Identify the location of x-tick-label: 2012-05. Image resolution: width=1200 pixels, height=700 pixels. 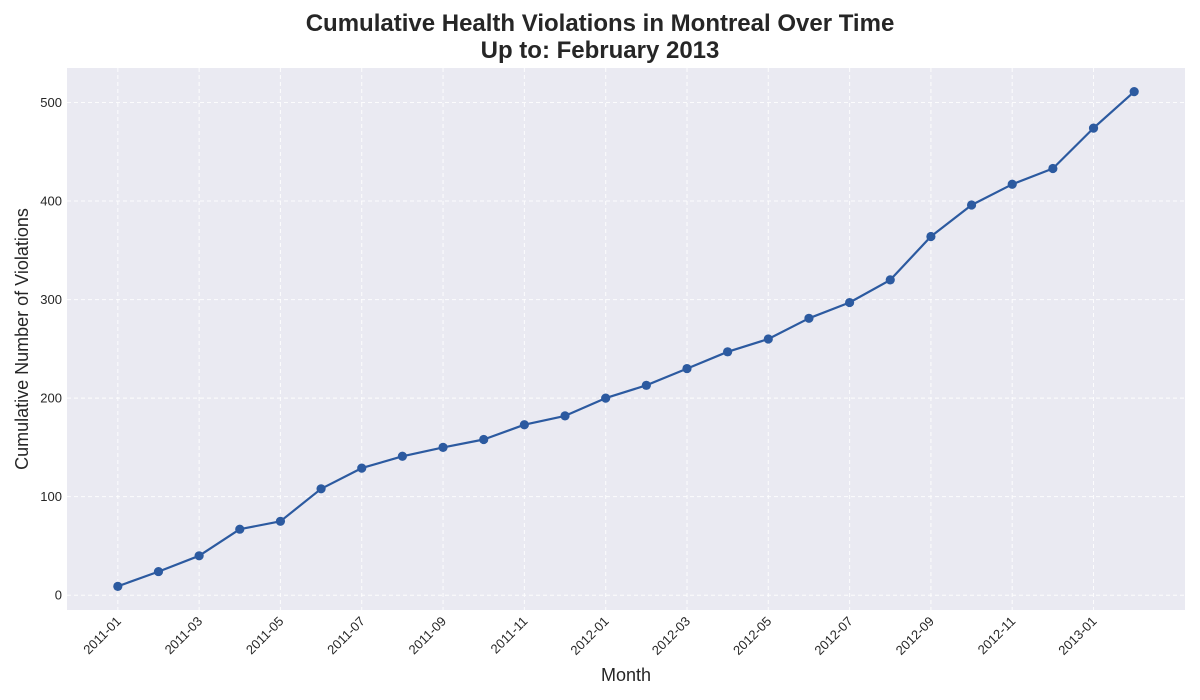
(752, 636).